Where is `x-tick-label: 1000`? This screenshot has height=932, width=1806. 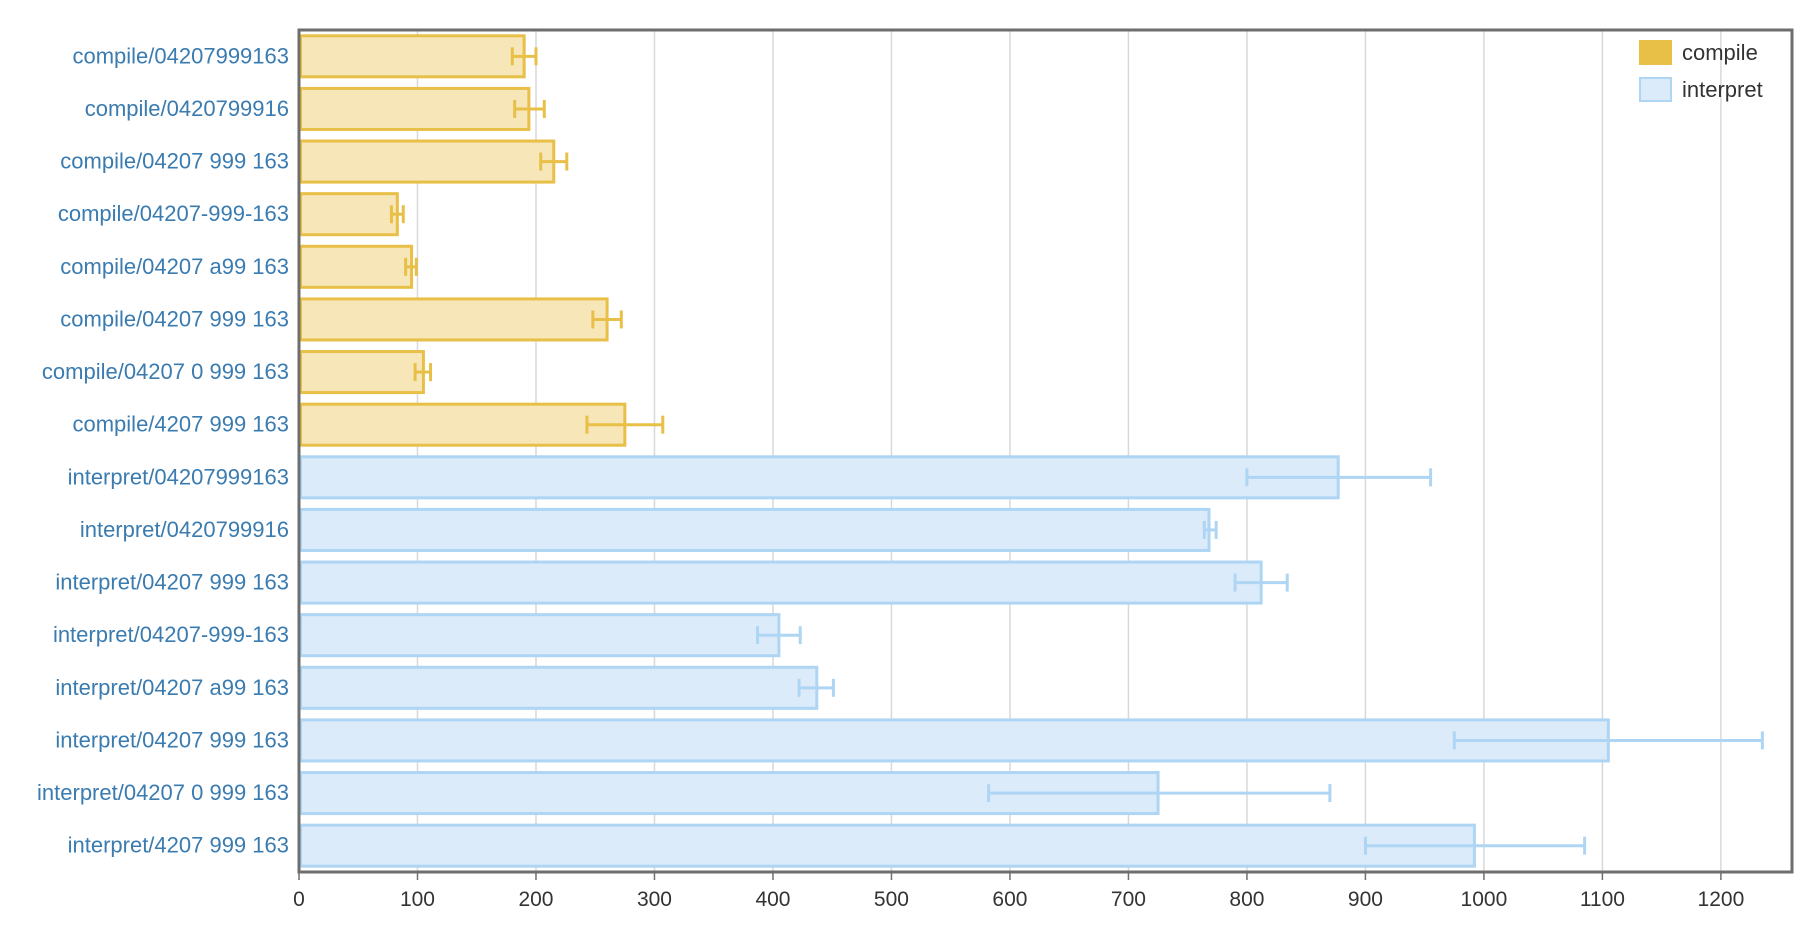
x-tick-label: 1000 is located at coordinates (1484, 899).